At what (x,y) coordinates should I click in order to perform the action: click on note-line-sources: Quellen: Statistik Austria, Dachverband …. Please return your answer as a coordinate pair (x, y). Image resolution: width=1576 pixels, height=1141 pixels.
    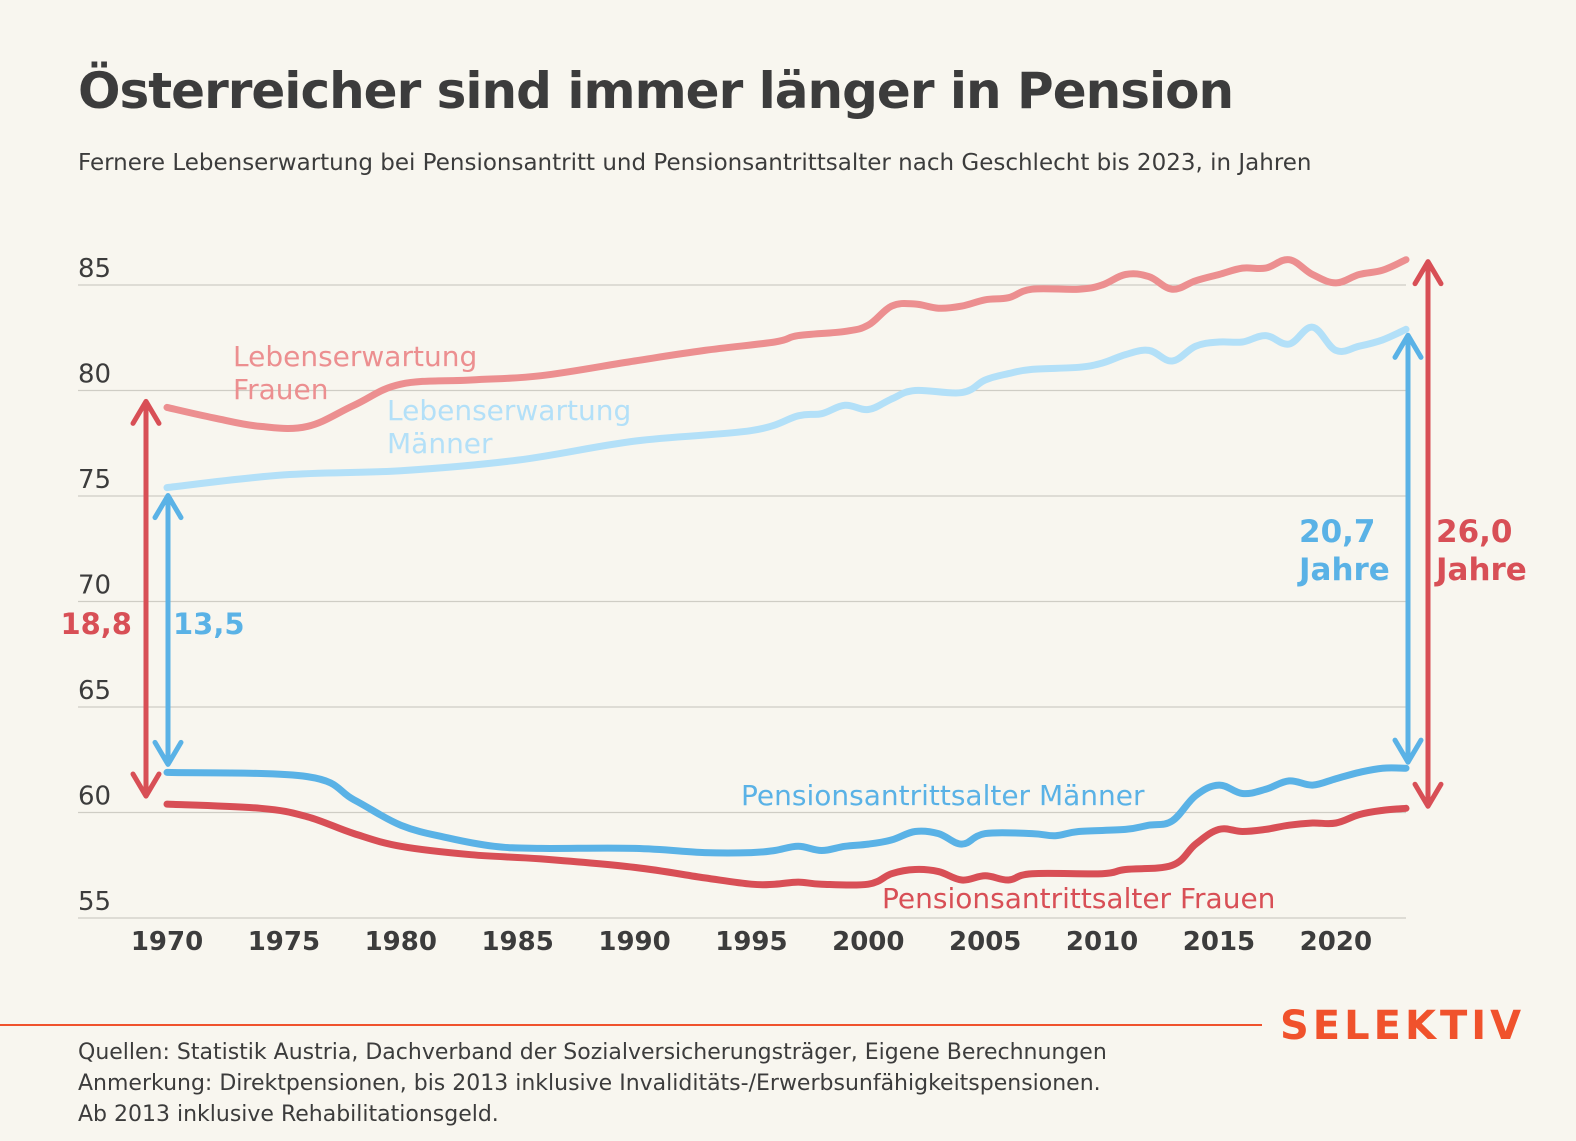
    Looking at the image, I should click on (592, 1052).